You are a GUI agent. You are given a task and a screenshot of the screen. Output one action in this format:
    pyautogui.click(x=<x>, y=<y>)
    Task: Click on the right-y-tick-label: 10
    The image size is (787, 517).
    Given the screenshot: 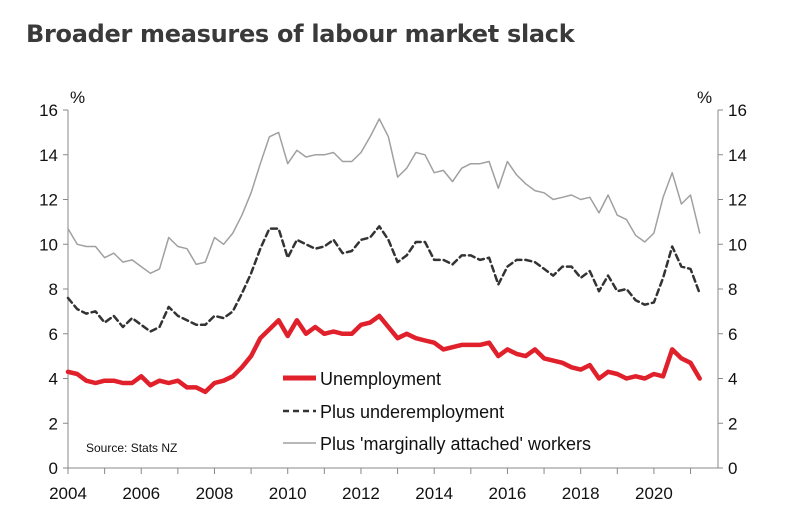 What is the action you would take?
    pyautogui.click(x=737, y=244)
    